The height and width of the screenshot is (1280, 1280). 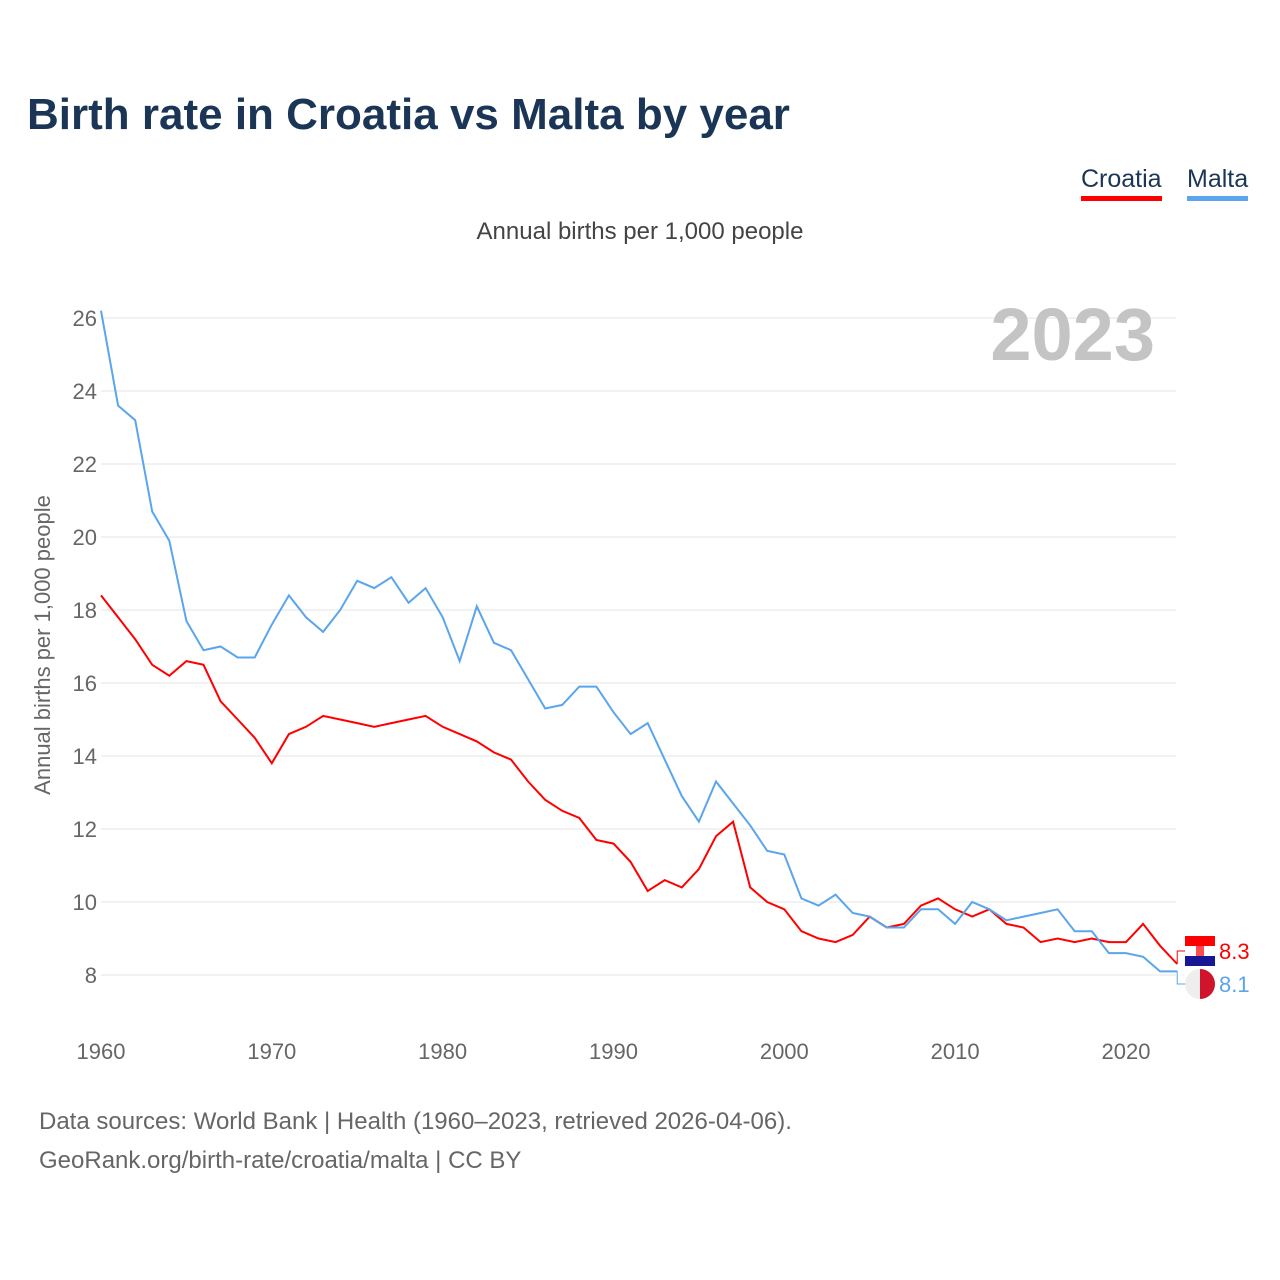 What do you see at coordinates (1234, 984) in the screenshot?
I see `end-value-label: 8.1` at bounding box center [1234, 984].